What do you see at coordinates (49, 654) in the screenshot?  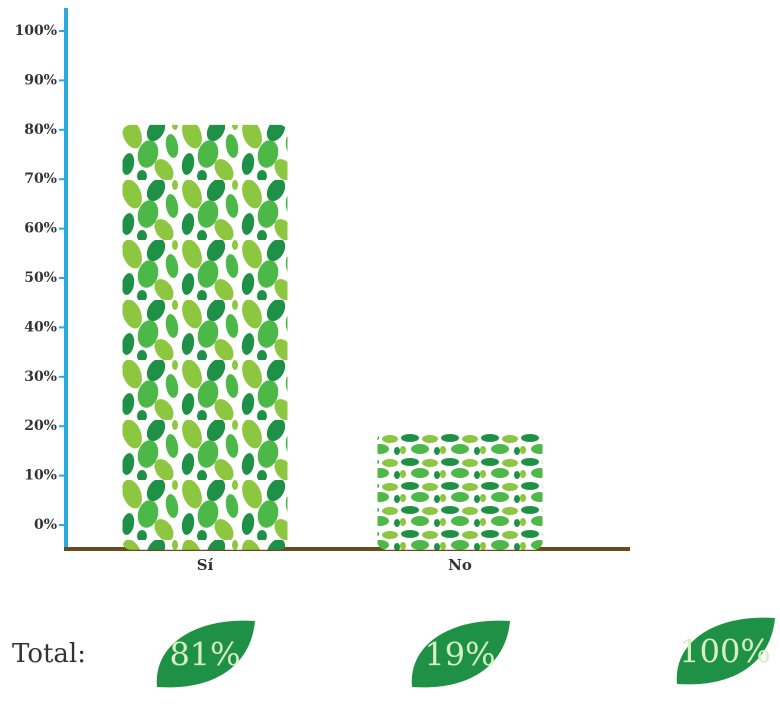 I see `total-label: Total:` at bounding box center [49, 654].